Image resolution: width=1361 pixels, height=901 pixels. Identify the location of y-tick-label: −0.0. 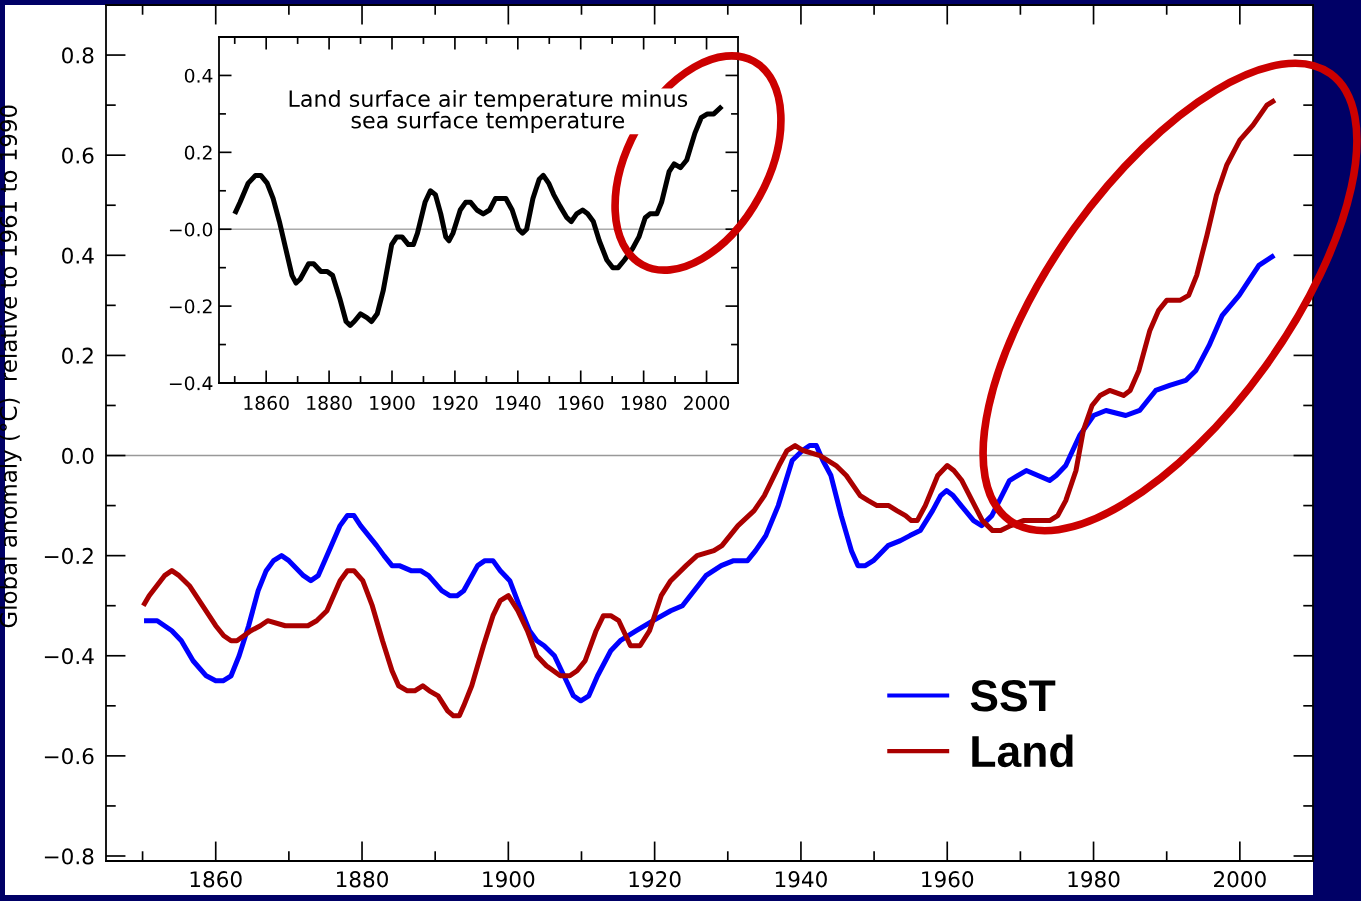
(191, 229).